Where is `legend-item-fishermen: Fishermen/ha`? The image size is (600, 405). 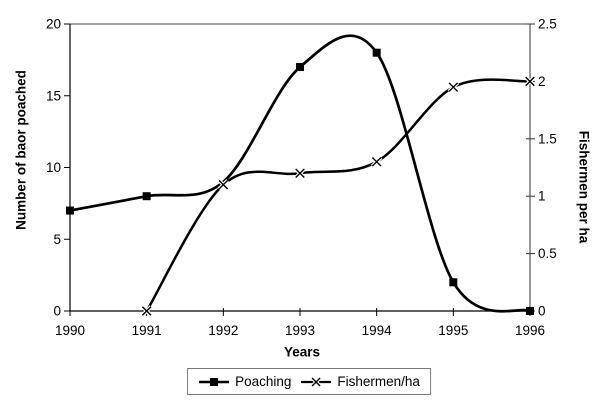
legend-item-fishermen: Fishermen/ha is located at coordinates (360, 381).